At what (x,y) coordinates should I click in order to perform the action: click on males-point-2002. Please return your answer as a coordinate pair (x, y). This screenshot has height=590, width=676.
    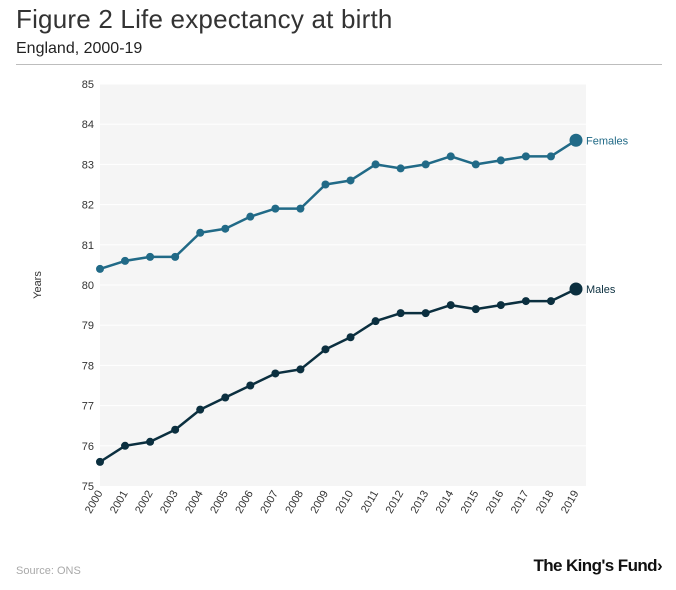
    Looking at the image, I should click on (150, 441).